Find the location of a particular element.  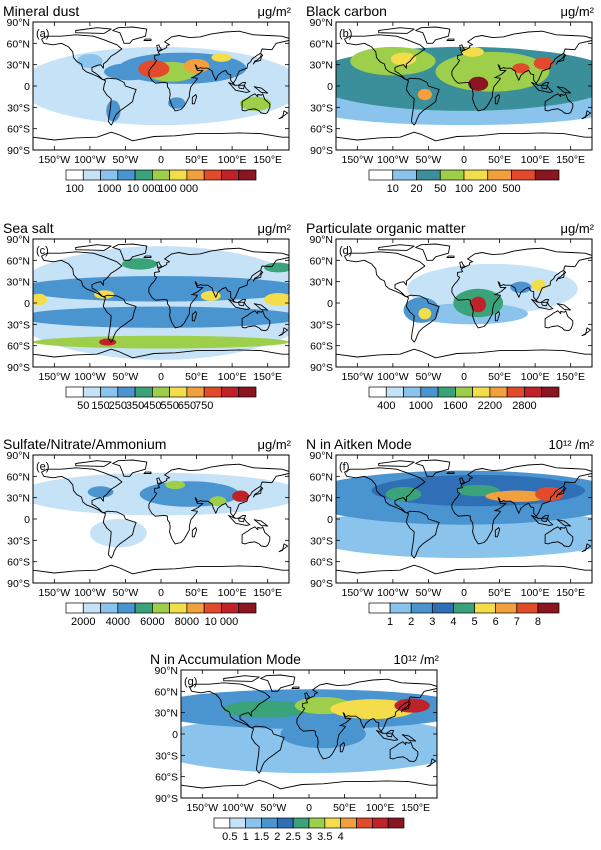

panel-d-map: (d) is located at coordinates (464, 303).